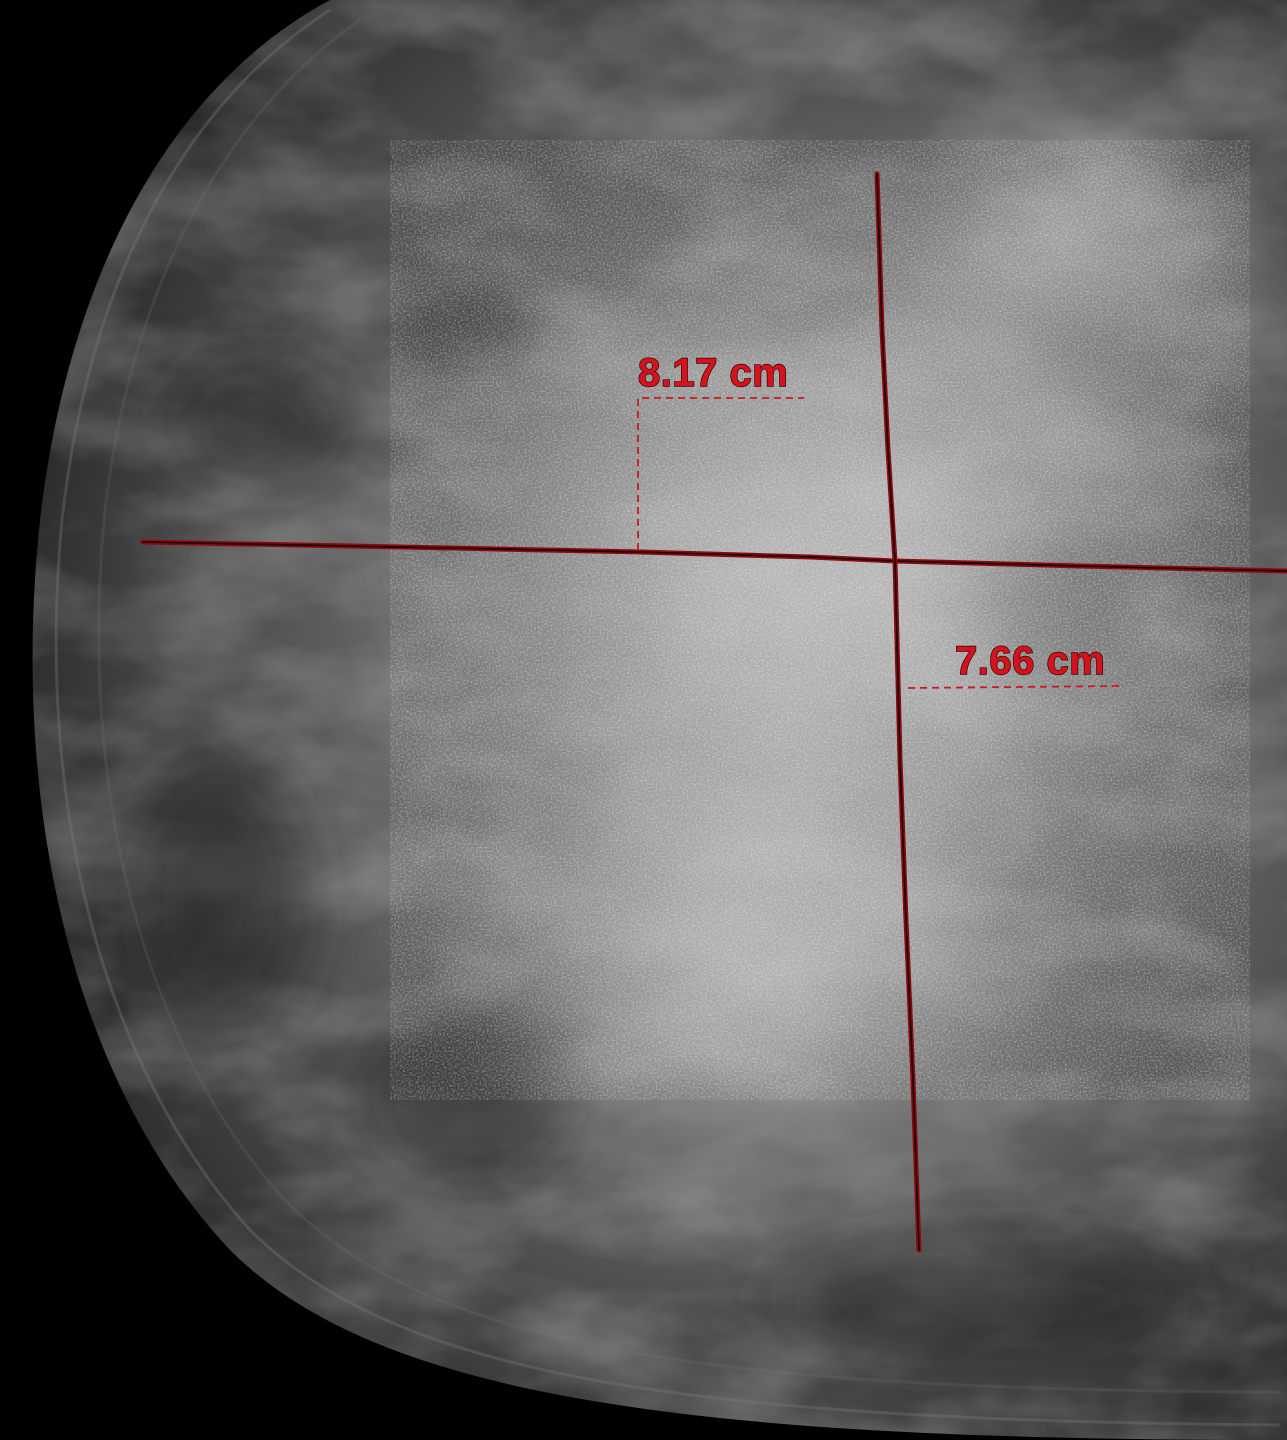 This screenshot has width=1287, height=1440. I want to click on horizontal-leader-line, so click(720, 473).